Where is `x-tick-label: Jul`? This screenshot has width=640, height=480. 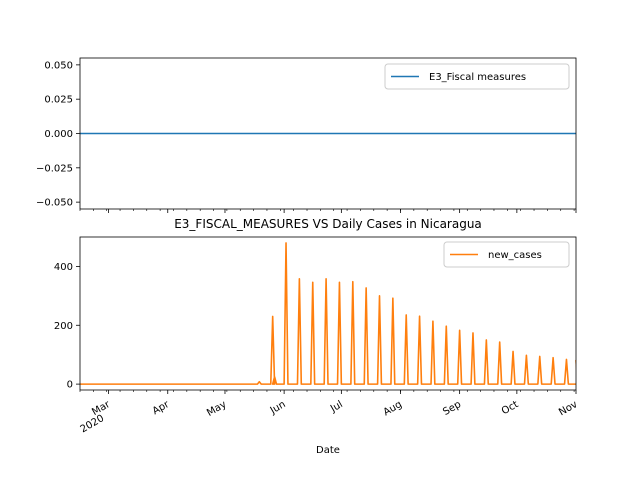 x-tick-label: Jul is located at coordinates (336, 407).